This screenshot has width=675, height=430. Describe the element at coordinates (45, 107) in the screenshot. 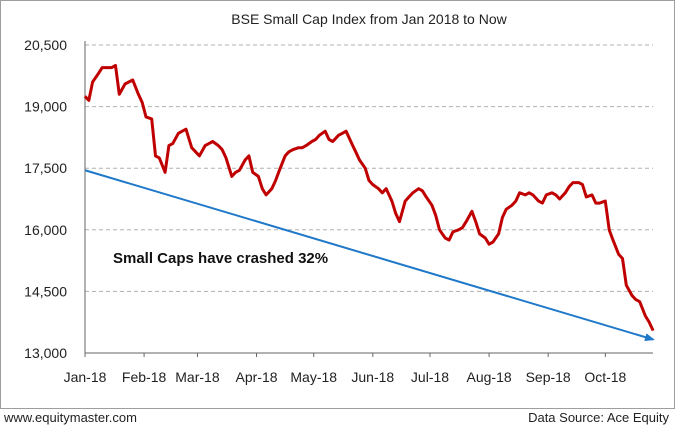

I see `y-tick-label: 19,000` at that location.